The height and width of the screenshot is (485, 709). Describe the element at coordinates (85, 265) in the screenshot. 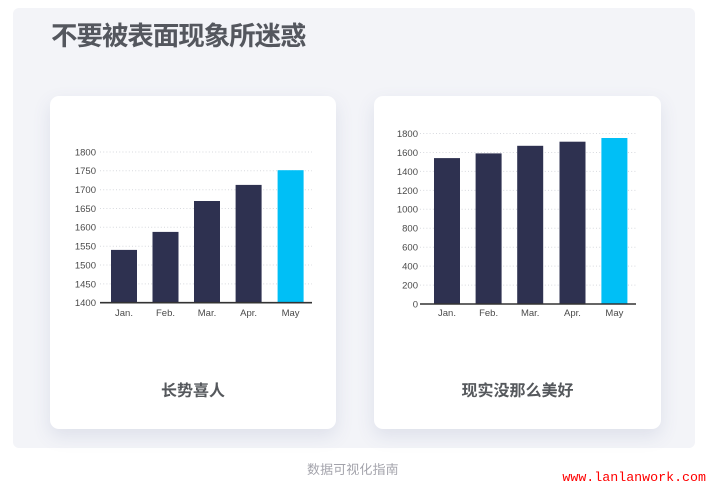

I see `svg-text: 1500` at that location.